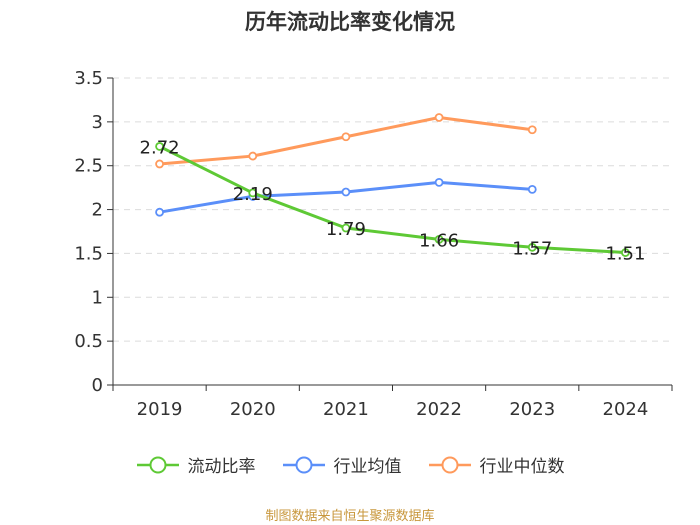 This screenshot has height=525, width=700. Describe the element at coordinates (350, 22) in the screenshot. I see `chart-title: 历年流动比率变化情况` at that location.